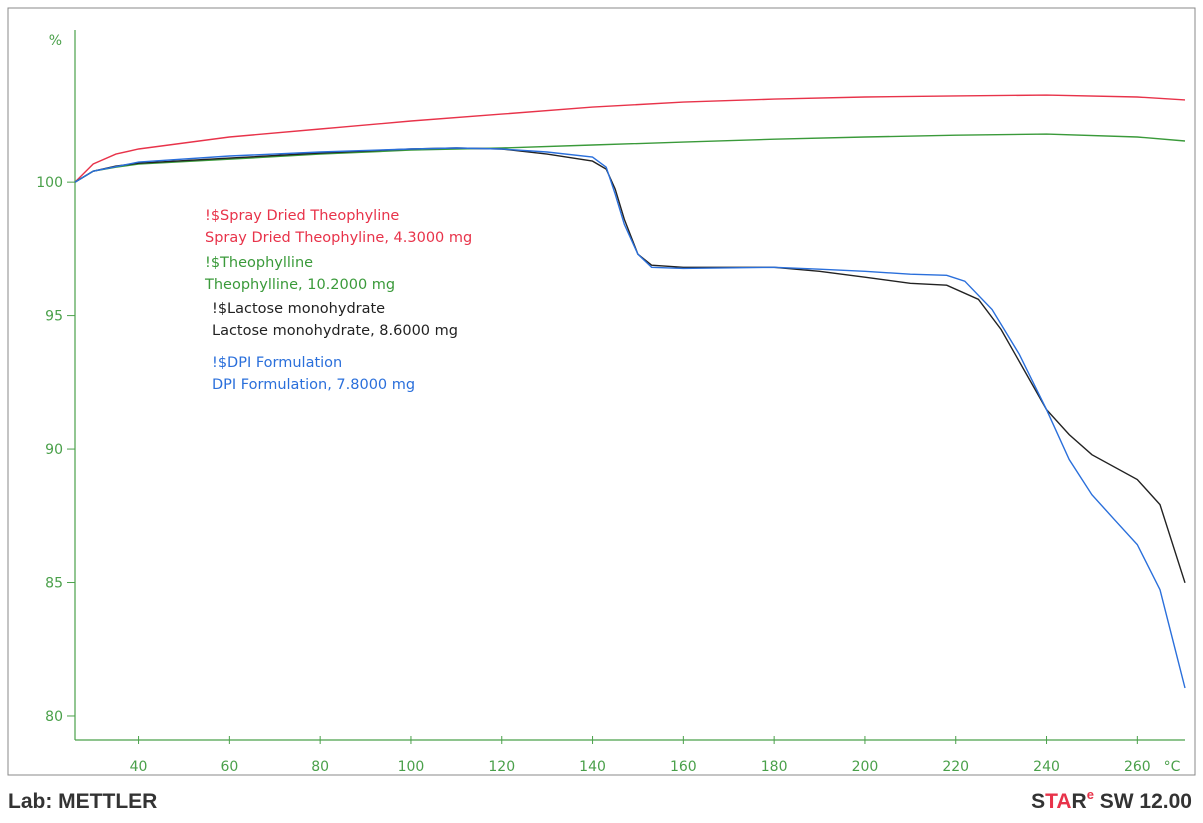  What do you see at coordinates (277, 363) in the screenshot?
I see `legend-name: !$DPI Formulation` at bounding box center [277, 363].